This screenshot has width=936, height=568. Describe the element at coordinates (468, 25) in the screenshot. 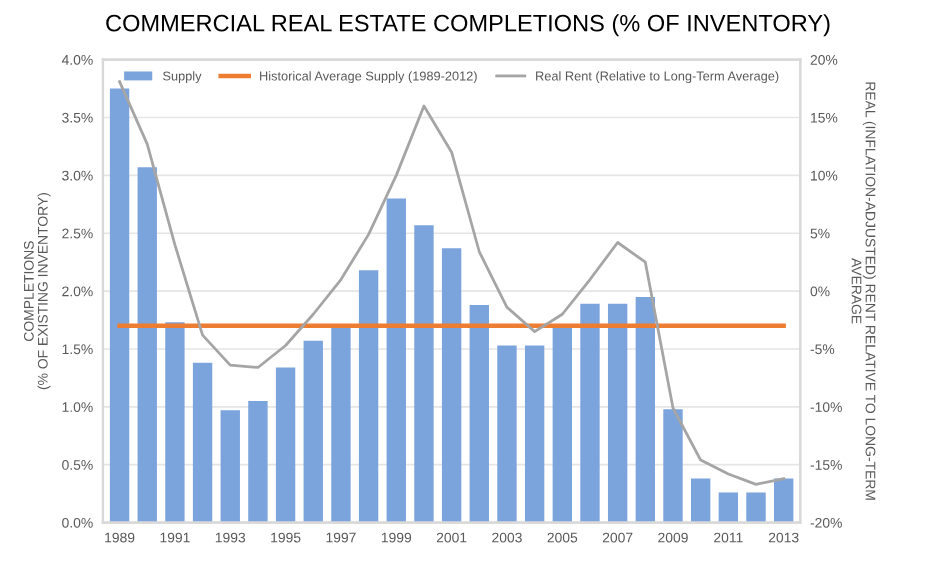

I see `chart-title: COMMERCIAL REAL ESTATE COMPLETIONS (% OF INVENTORY)` at that location.